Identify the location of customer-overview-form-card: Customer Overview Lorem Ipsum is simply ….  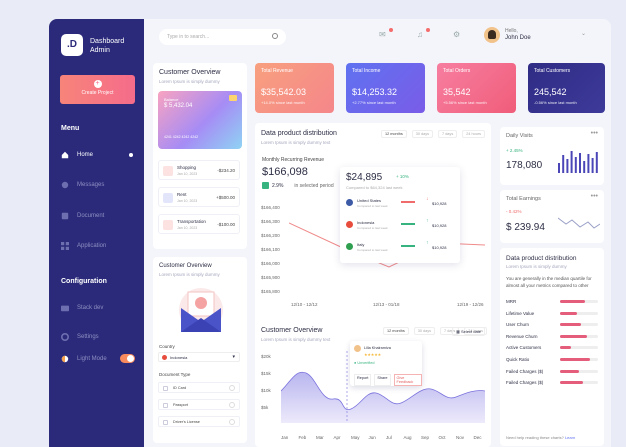
(200, 350).